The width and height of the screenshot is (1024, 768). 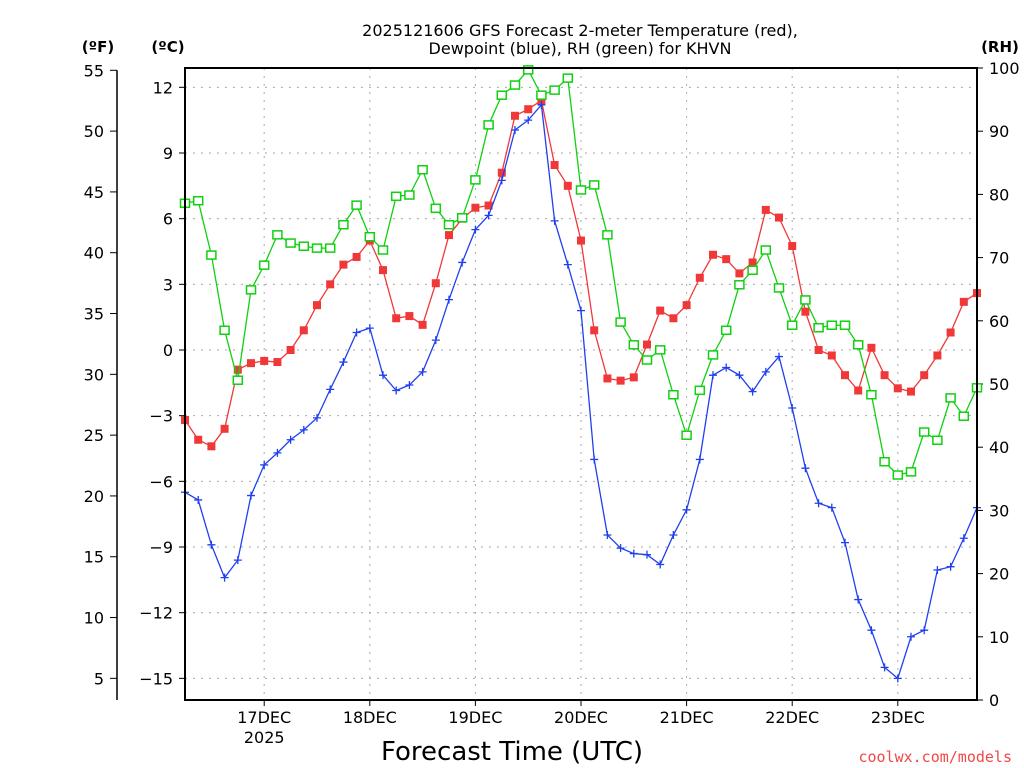 What do you see at coordinates (999, 258) in the screenshot?
I see `rh-tick-label: 70` at bounding box center [999, 258].